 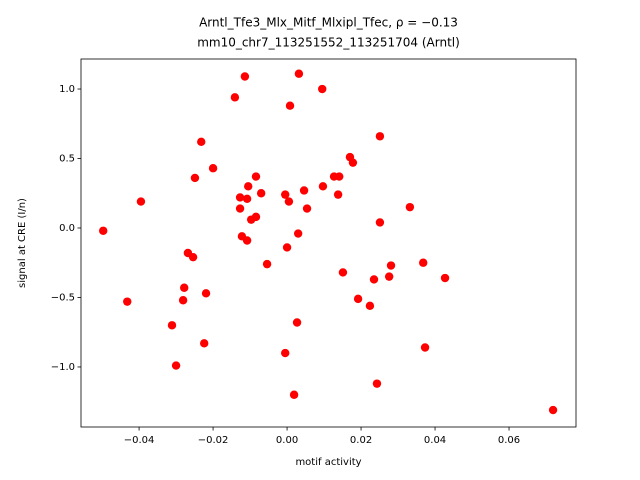 What do you see at coordinates (67, 228) in the screenshot?
I see `y-tick-label: 0.0` at bounding box center [67, 228].